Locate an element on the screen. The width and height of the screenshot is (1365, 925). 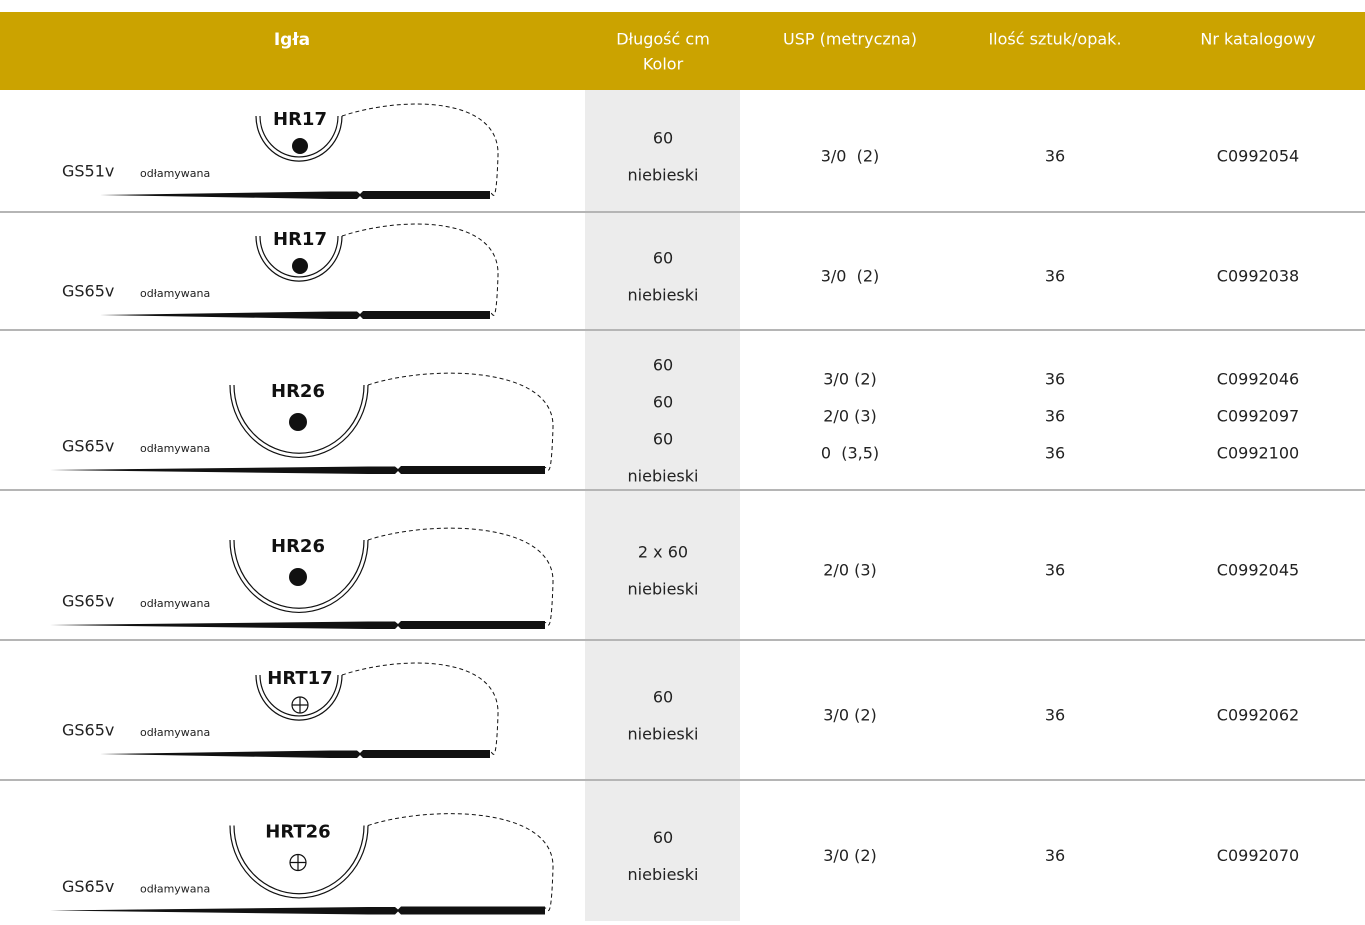
length-column-bg is located at coordinates (662, 505).